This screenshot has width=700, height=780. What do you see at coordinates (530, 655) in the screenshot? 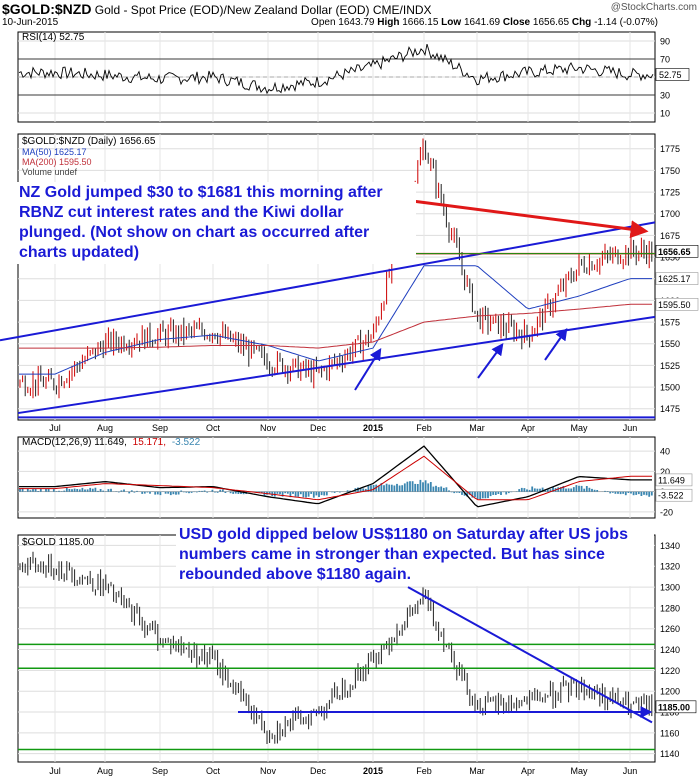
I see `gold-downtrend-line` at bounding box center [530, 655].